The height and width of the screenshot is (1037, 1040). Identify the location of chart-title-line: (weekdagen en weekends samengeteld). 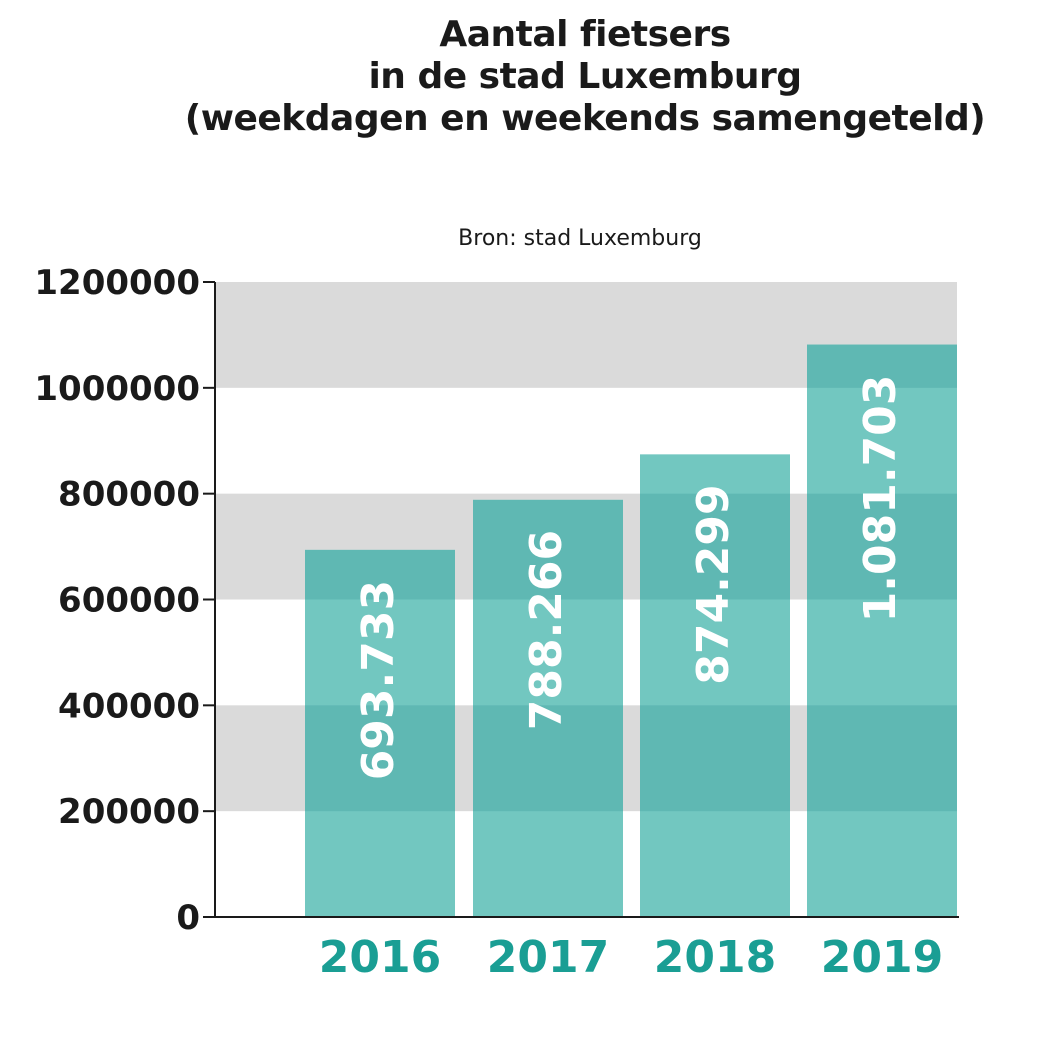
(585, 118).